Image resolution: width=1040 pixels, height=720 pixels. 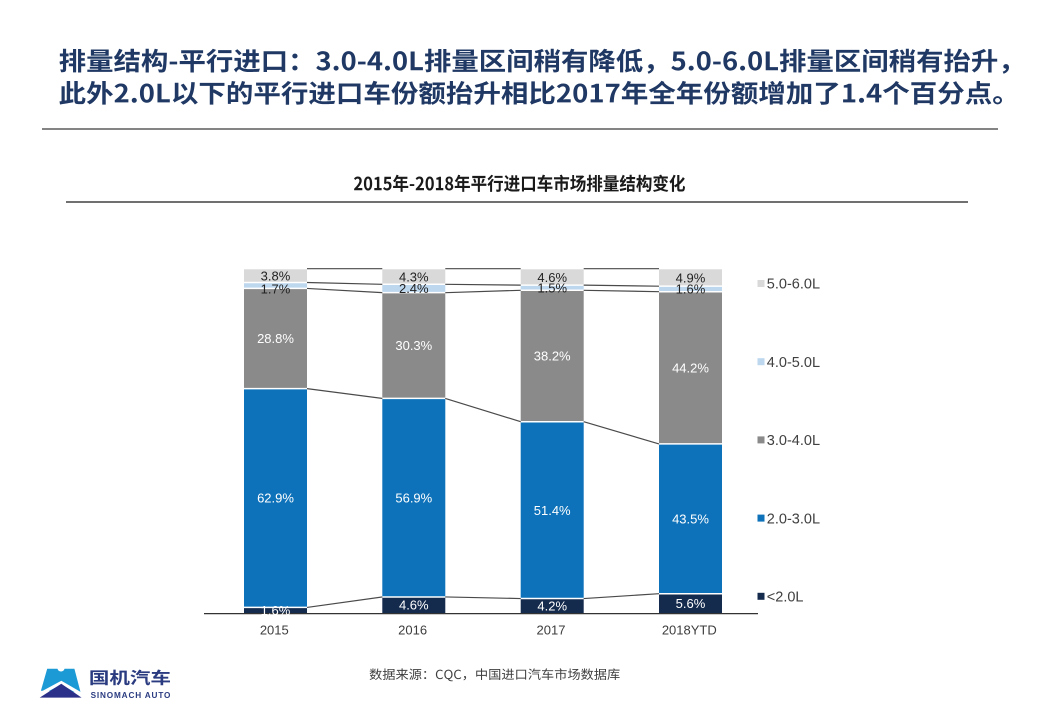 I want to click on svg-text: 4.3%, so click(x=414, y=277).